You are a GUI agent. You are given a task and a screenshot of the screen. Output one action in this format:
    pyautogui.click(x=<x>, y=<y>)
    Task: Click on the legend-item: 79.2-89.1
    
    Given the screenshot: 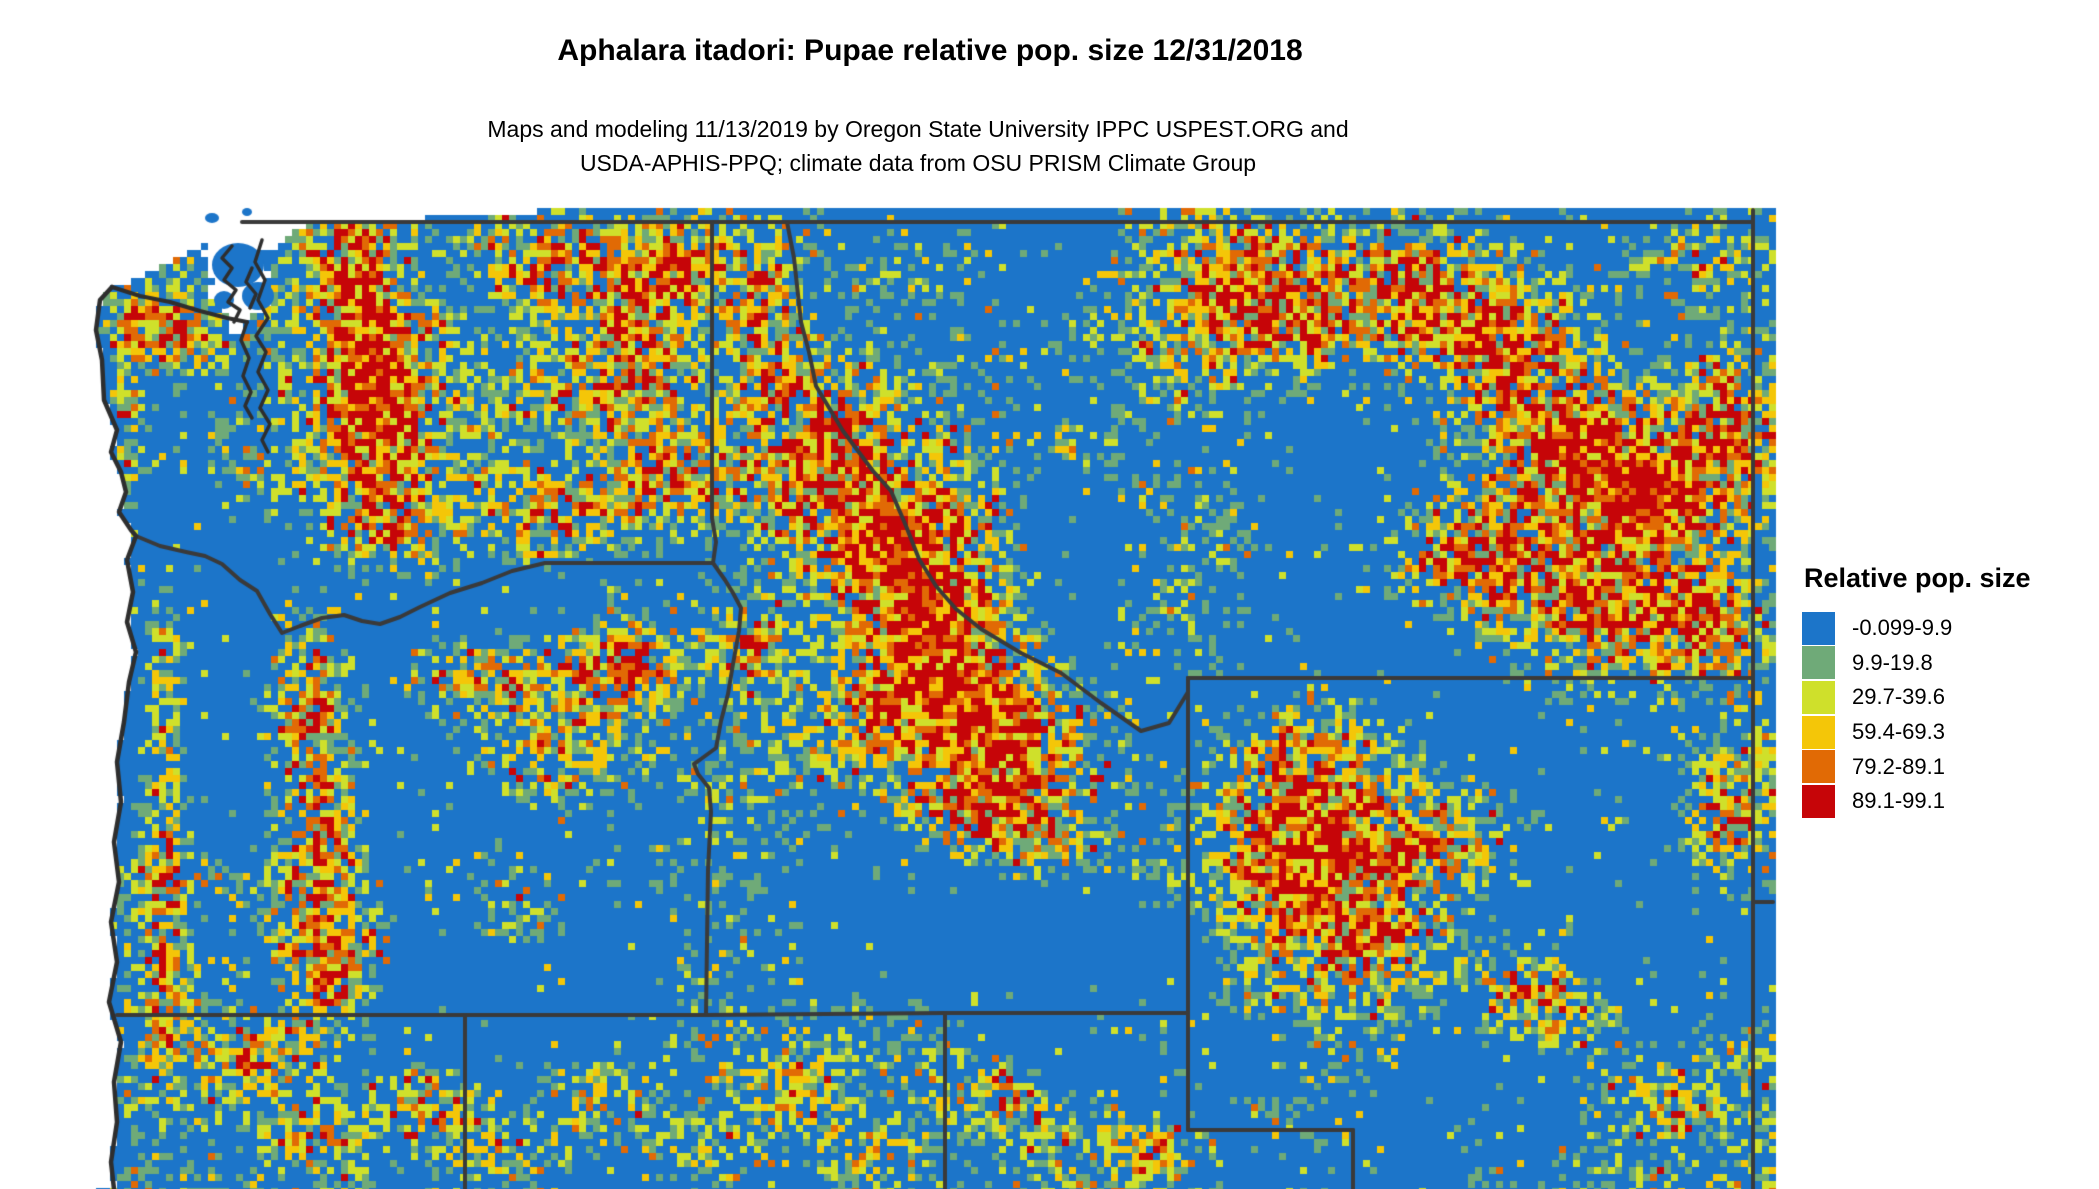 What is the action you would take?
    pyautogui.click(x=1948, y=766)
    